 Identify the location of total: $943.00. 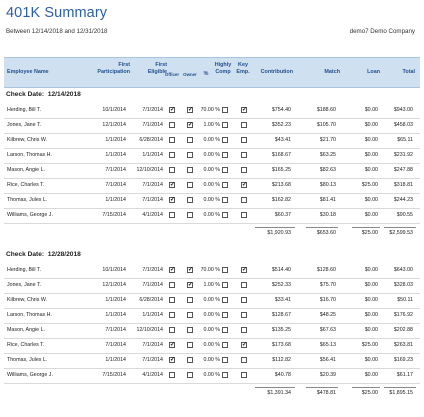
(403, 110).